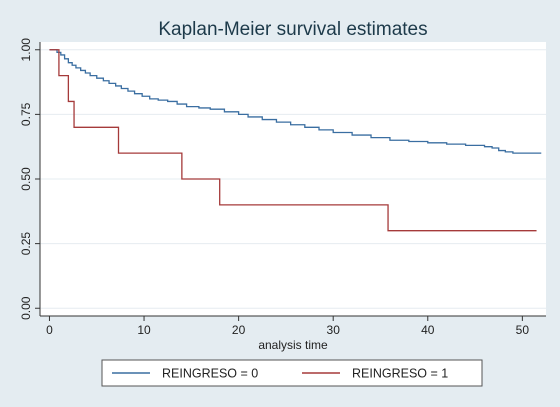 The image size is (560, 407). Describe the element at coordinates (26, 308) in the screenshot. I see `y-tick-label: 0.00` at that location.